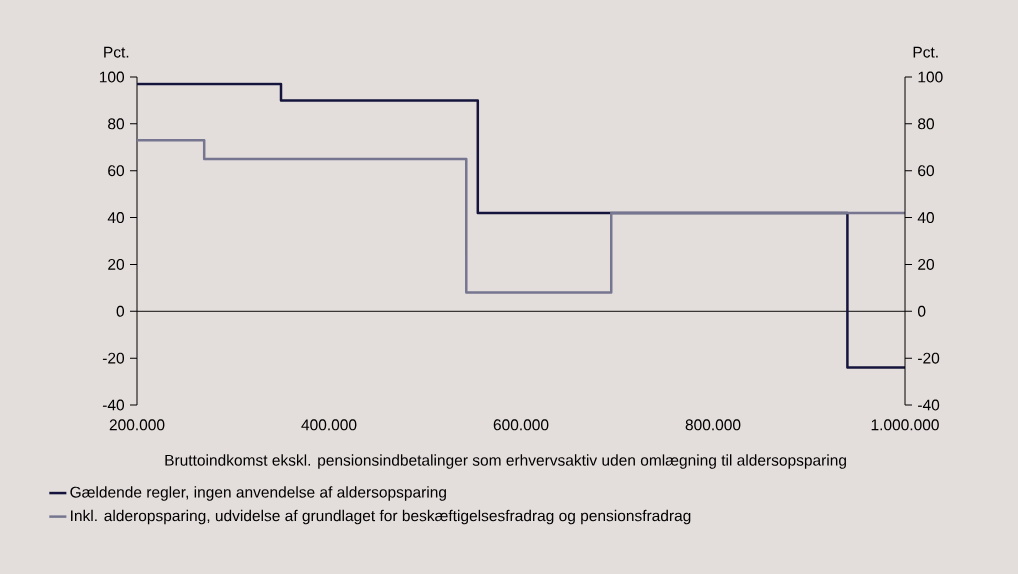  I want to click on y-tick-label: 60, so click(116, 171).